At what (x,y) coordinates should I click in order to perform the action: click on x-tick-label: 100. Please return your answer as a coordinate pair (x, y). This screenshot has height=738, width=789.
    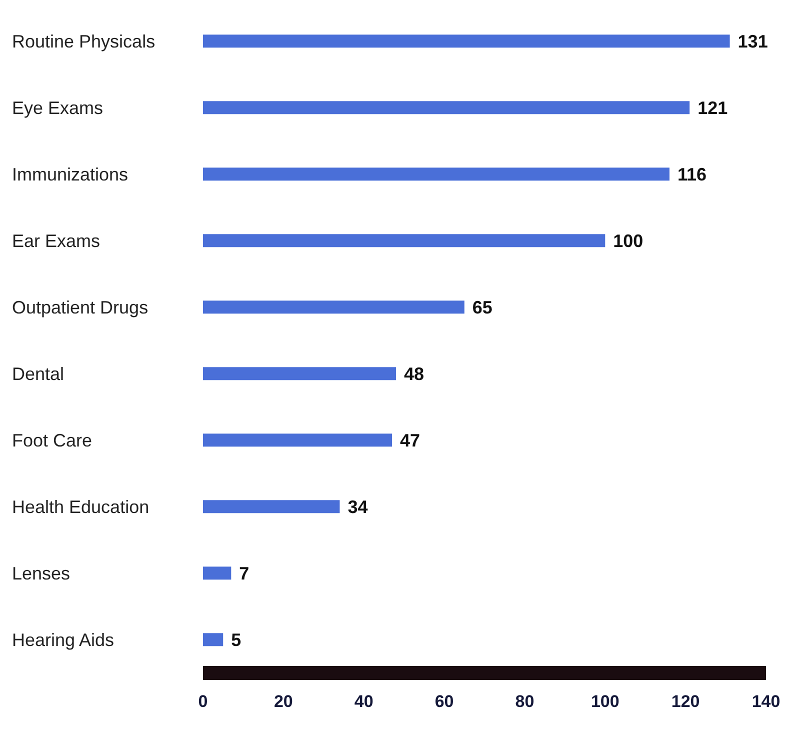
    Looking at the image, I should click on (605, 702).